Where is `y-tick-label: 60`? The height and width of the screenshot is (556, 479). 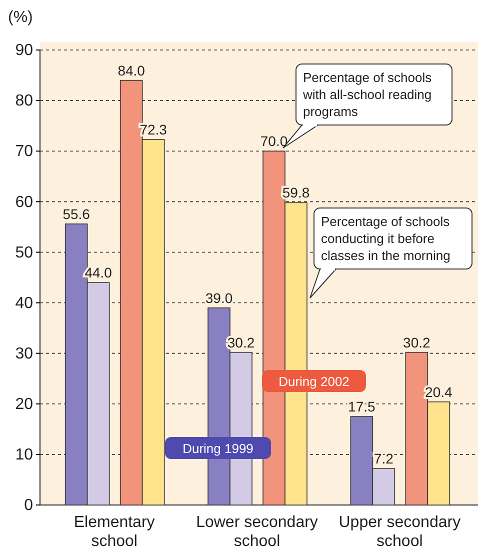
y-tick-label: 60 is located at coordinates (24, 202).